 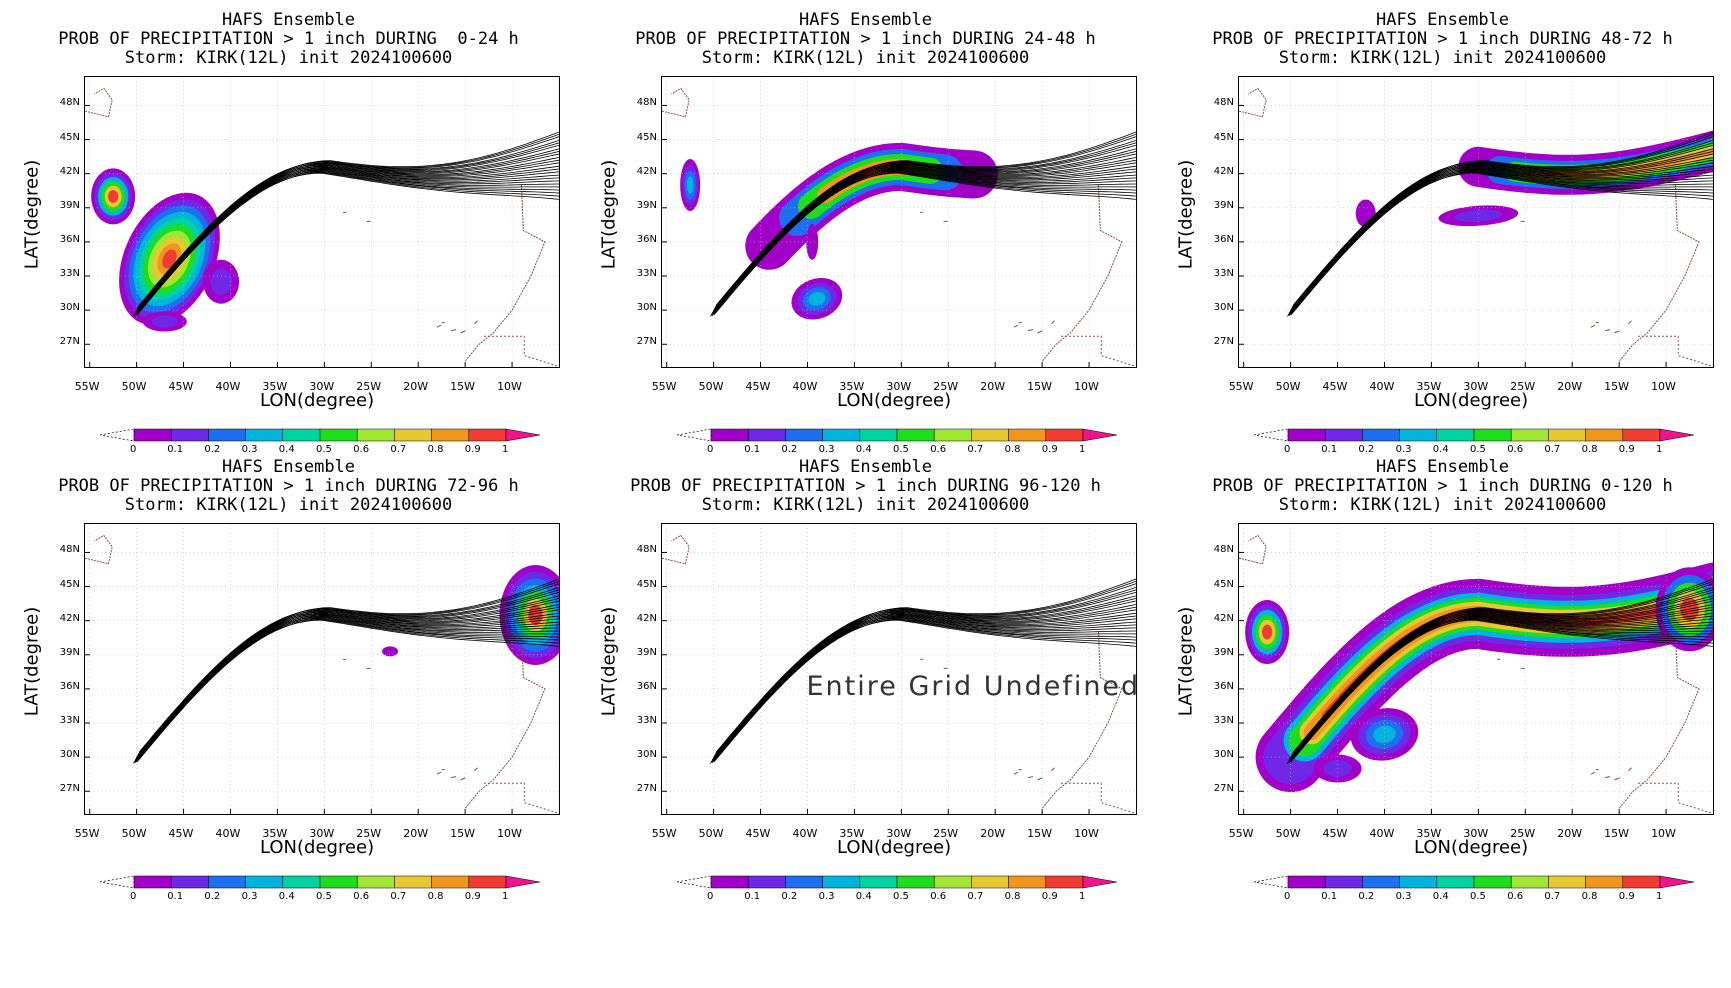 What do you see at coordinates (288, 20) in the screenshot?
I see `panel-title-model: HAFS Ensemble` at bounding box center [288, 20].